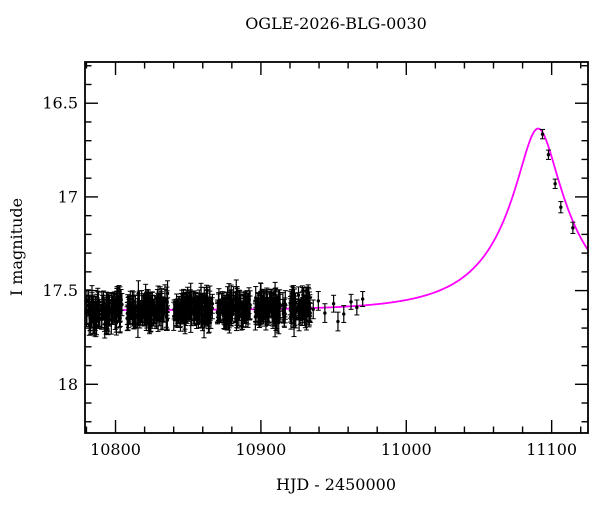  What do you see at coordinates (68, 196) in the screenshot?
I see `y-tick-label: 17` at bounding box center [68, 196].